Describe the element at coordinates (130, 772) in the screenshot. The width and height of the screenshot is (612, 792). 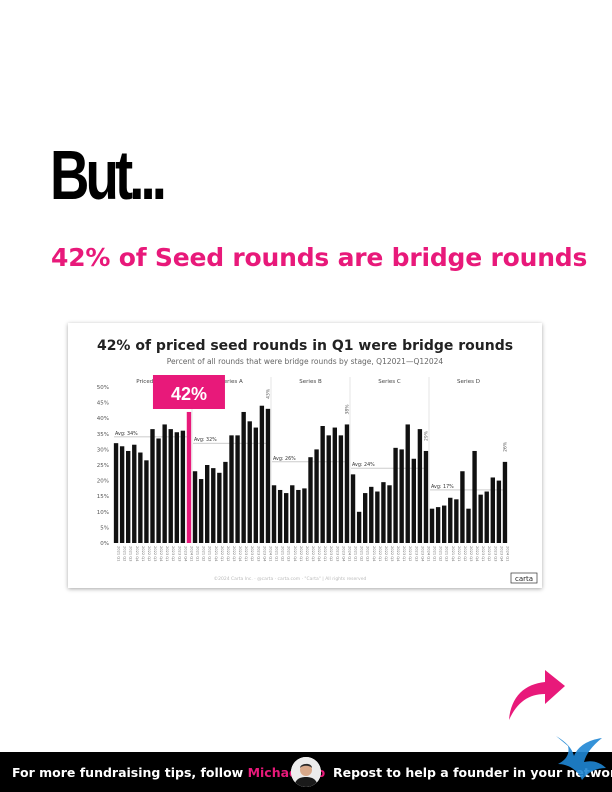
I see `footer-follow-prefix: For more fundraising tips, follow` at that location.